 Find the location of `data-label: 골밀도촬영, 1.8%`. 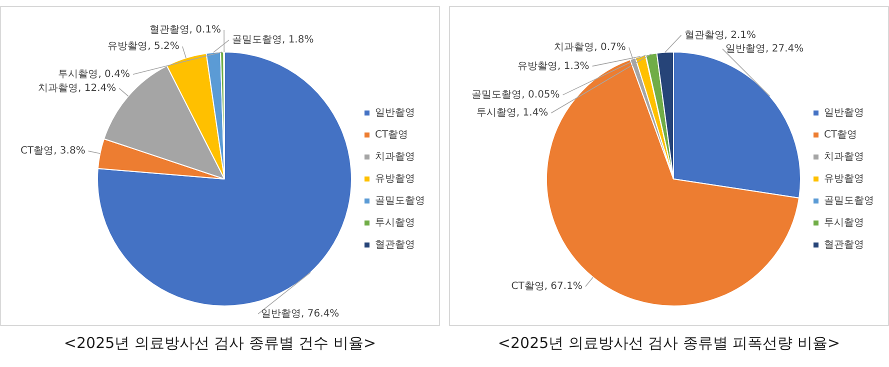

data-label: 골밀도촬영, 1.8% is located at coordinates (273, 40).